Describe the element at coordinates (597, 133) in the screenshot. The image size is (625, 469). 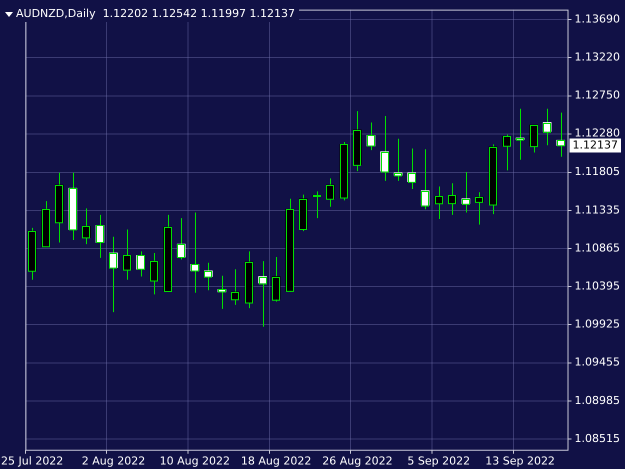
I see `y-tick-label: 1.12280` at that location.